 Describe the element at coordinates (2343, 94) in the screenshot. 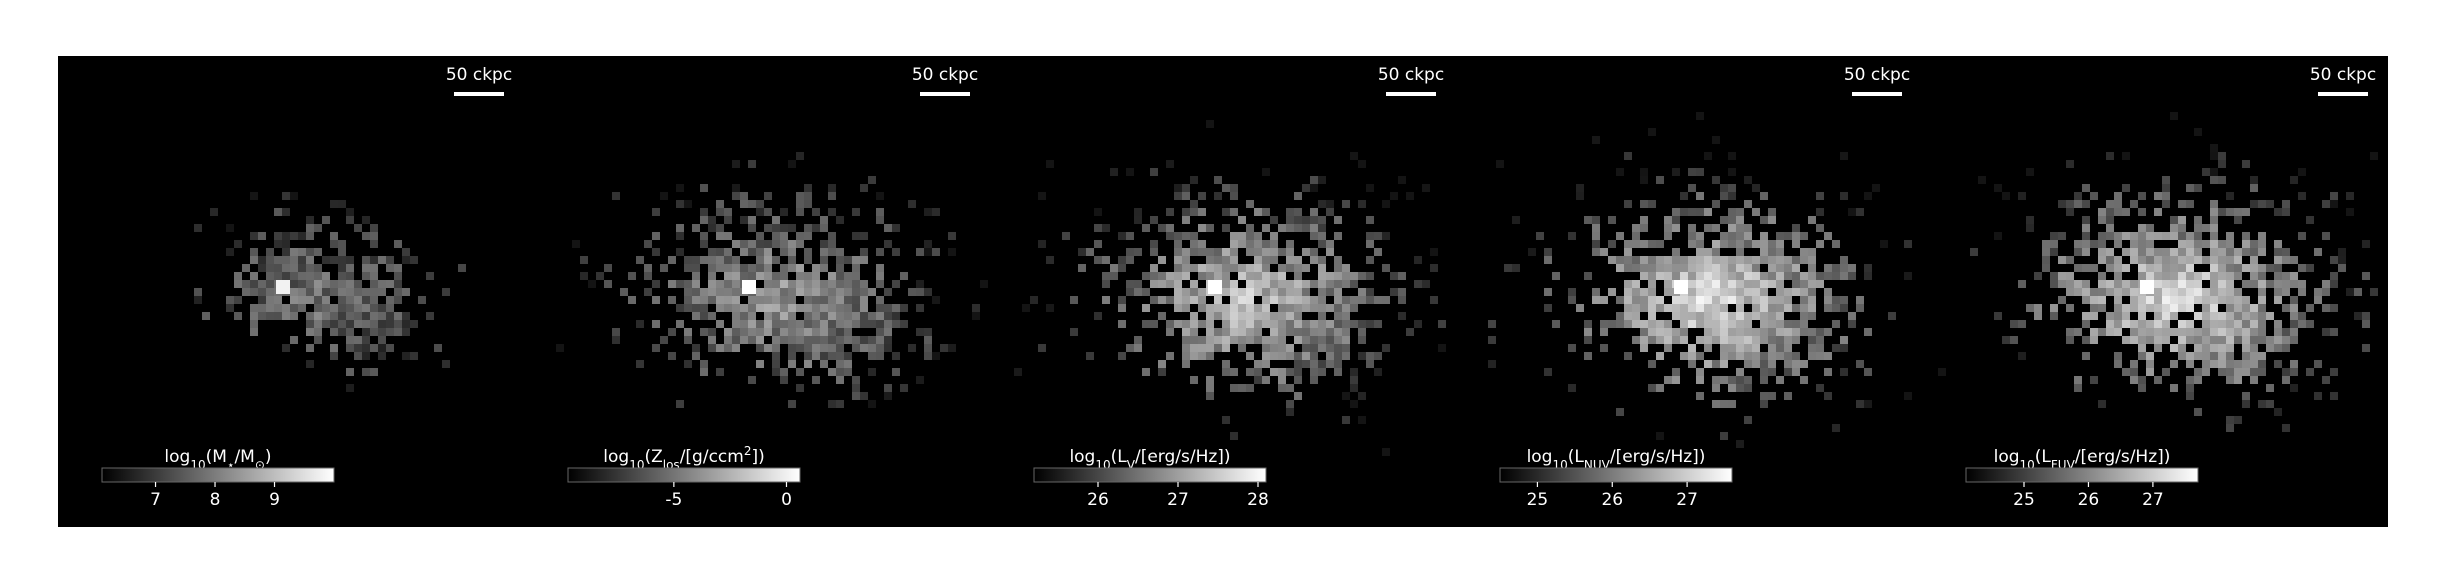

I see `scalebar` at that location.